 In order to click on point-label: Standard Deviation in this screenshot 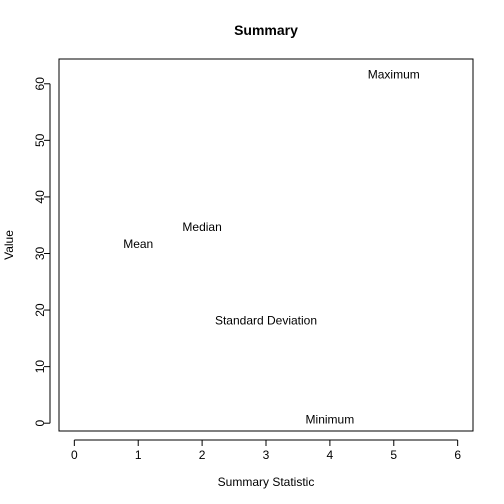, I will do `click(266, 321)`.